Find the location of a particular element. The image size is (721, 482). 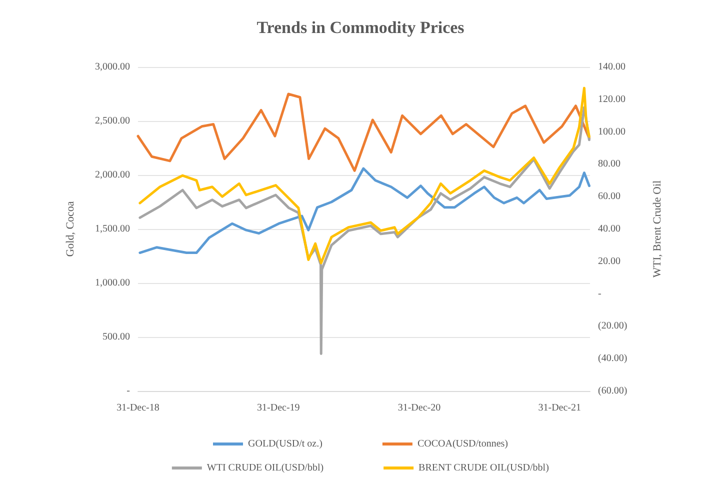

y2-axis-title: WTI, Brent Crude Oil is located at coordinates (658, 229).